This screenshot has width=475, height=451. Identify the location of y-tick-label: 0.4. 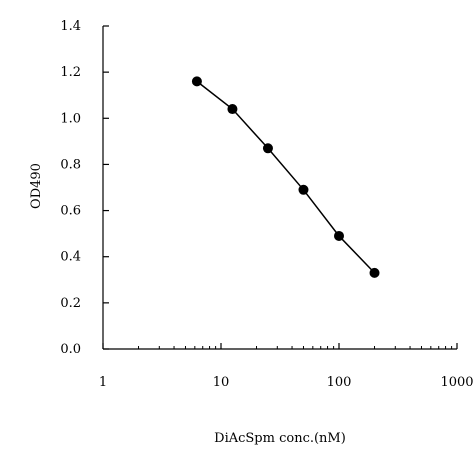
(70, 257).